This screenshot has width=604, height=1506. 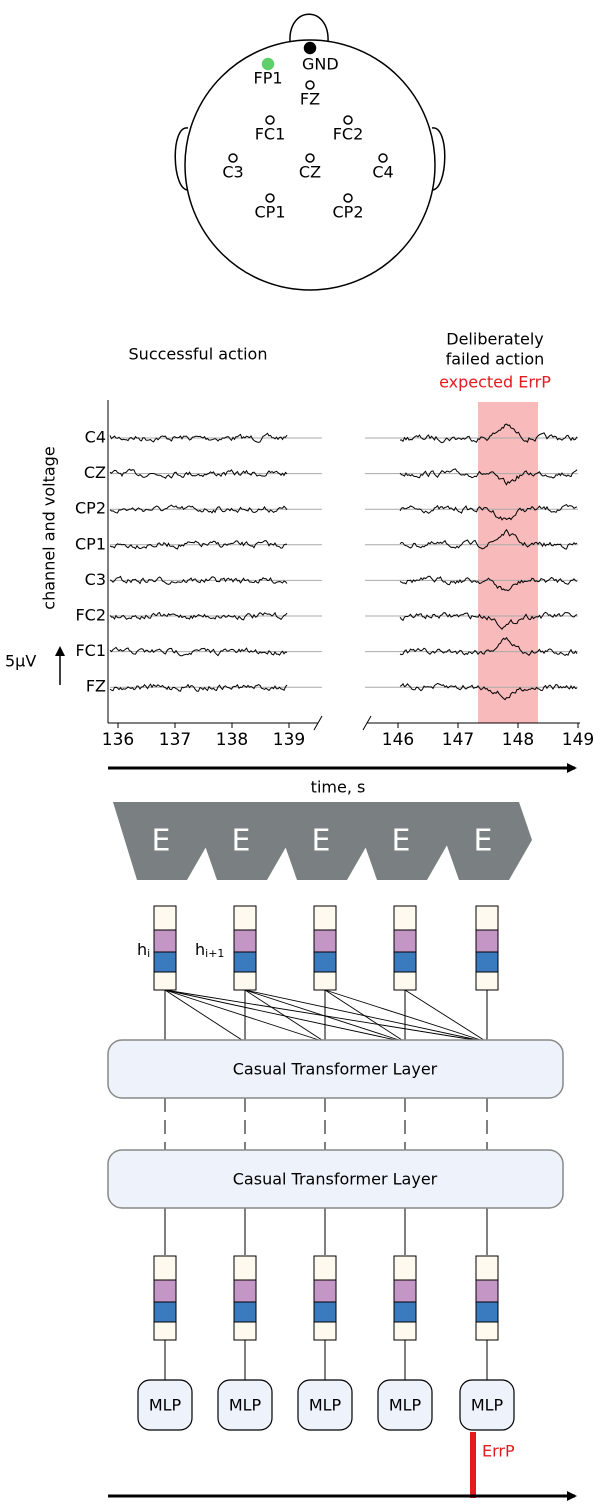 I want to click on electrode-label: CP1, so click(x=270, y=212).